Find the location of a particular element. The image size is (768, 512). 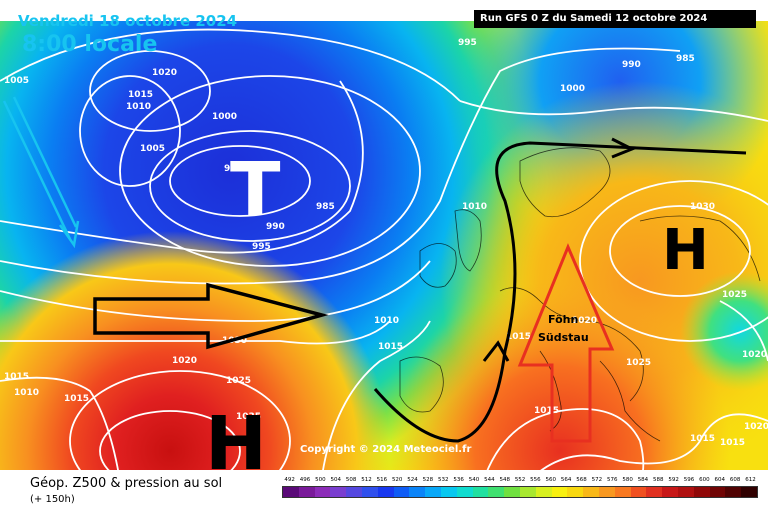

jet-arrowhead-lower is located at coordinates (496, 351).